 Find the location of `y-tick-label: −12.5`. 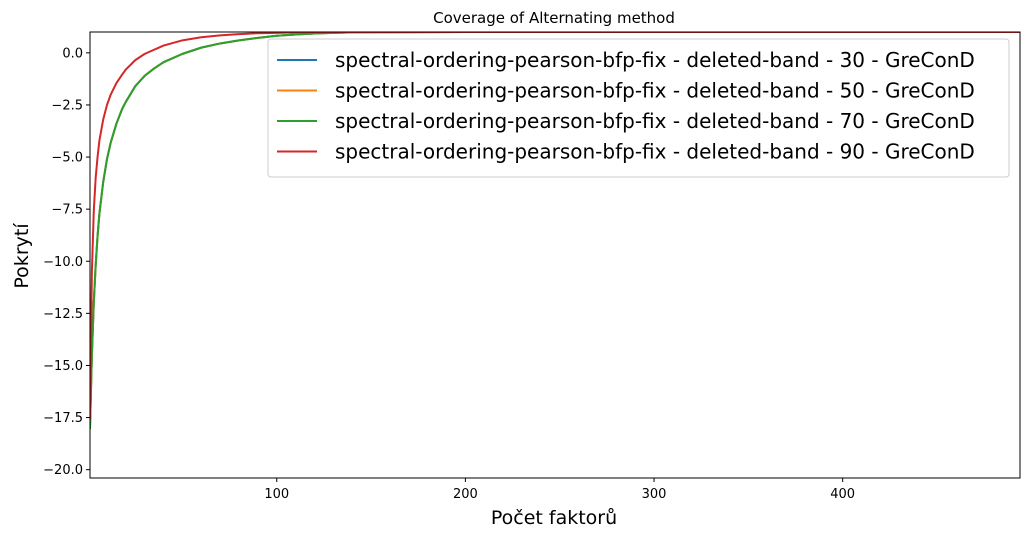

y-tick-label: −12.5 is located at coordinates (63, 314).